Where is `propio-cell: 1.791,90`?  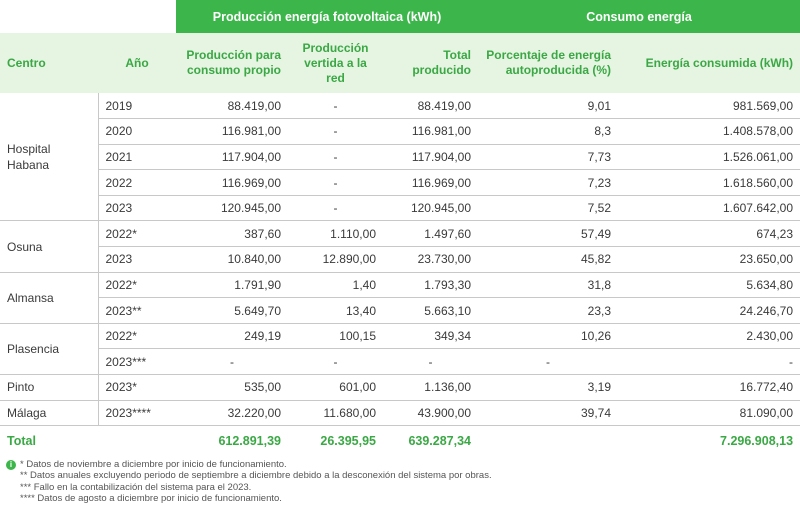 propio-cell: 1.791,90 is located at coordinates (232, 285).